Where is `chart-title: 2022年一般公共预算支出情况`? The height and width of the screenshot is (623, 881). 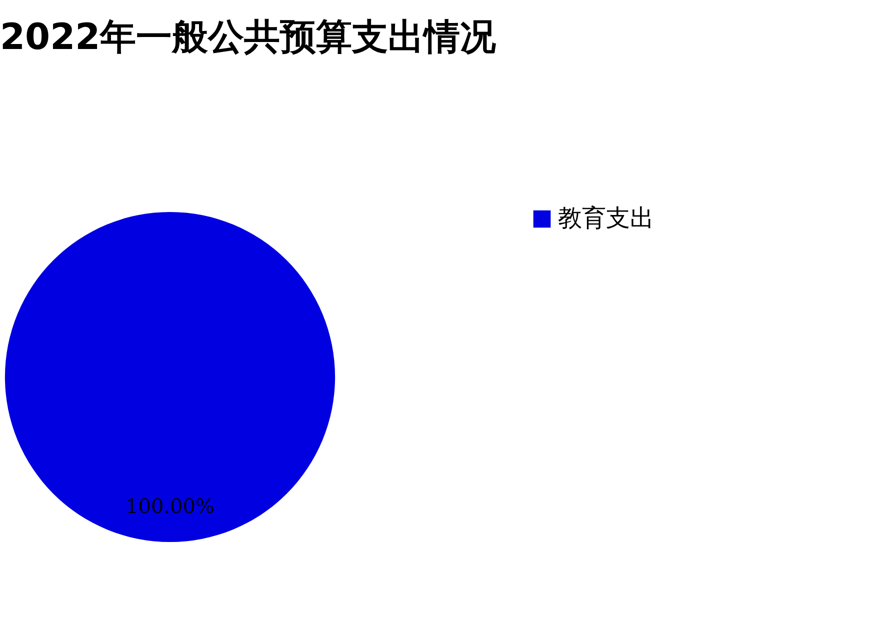
chart-title: 2022年一般公共预算支出情况 is located at coordinates (248, 37).